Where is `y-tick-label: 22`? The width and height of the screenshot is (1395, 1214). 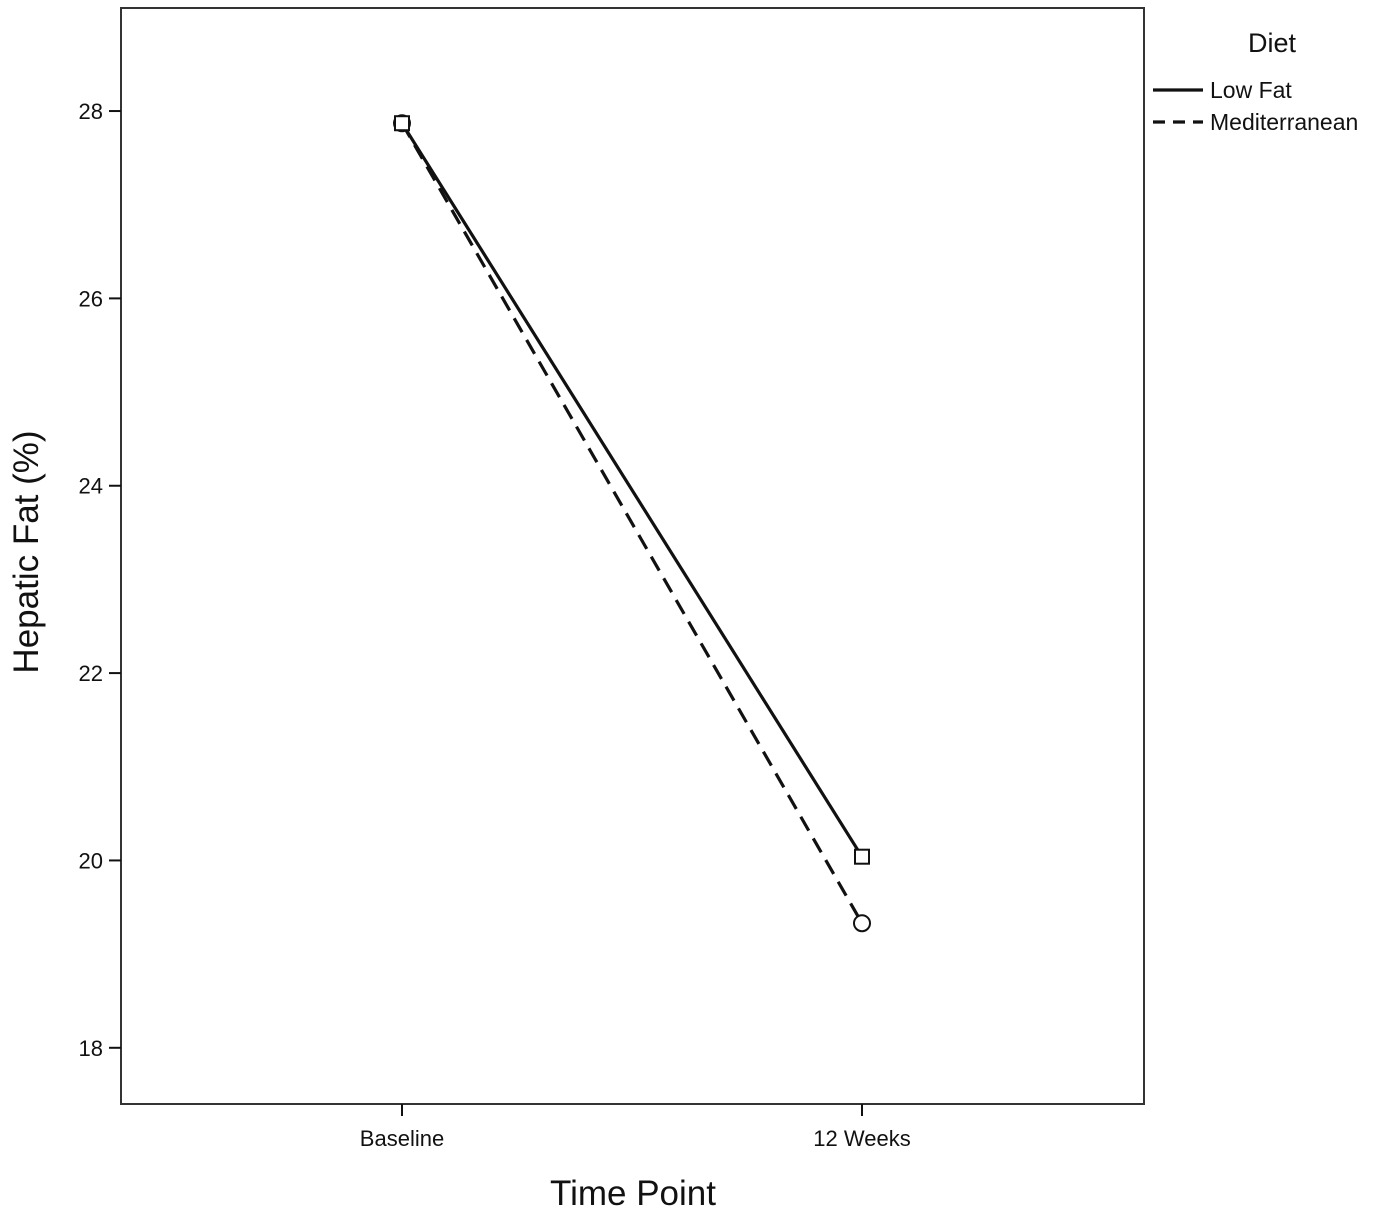 y-tick-label: 22 is located at coordinates (91, 673).